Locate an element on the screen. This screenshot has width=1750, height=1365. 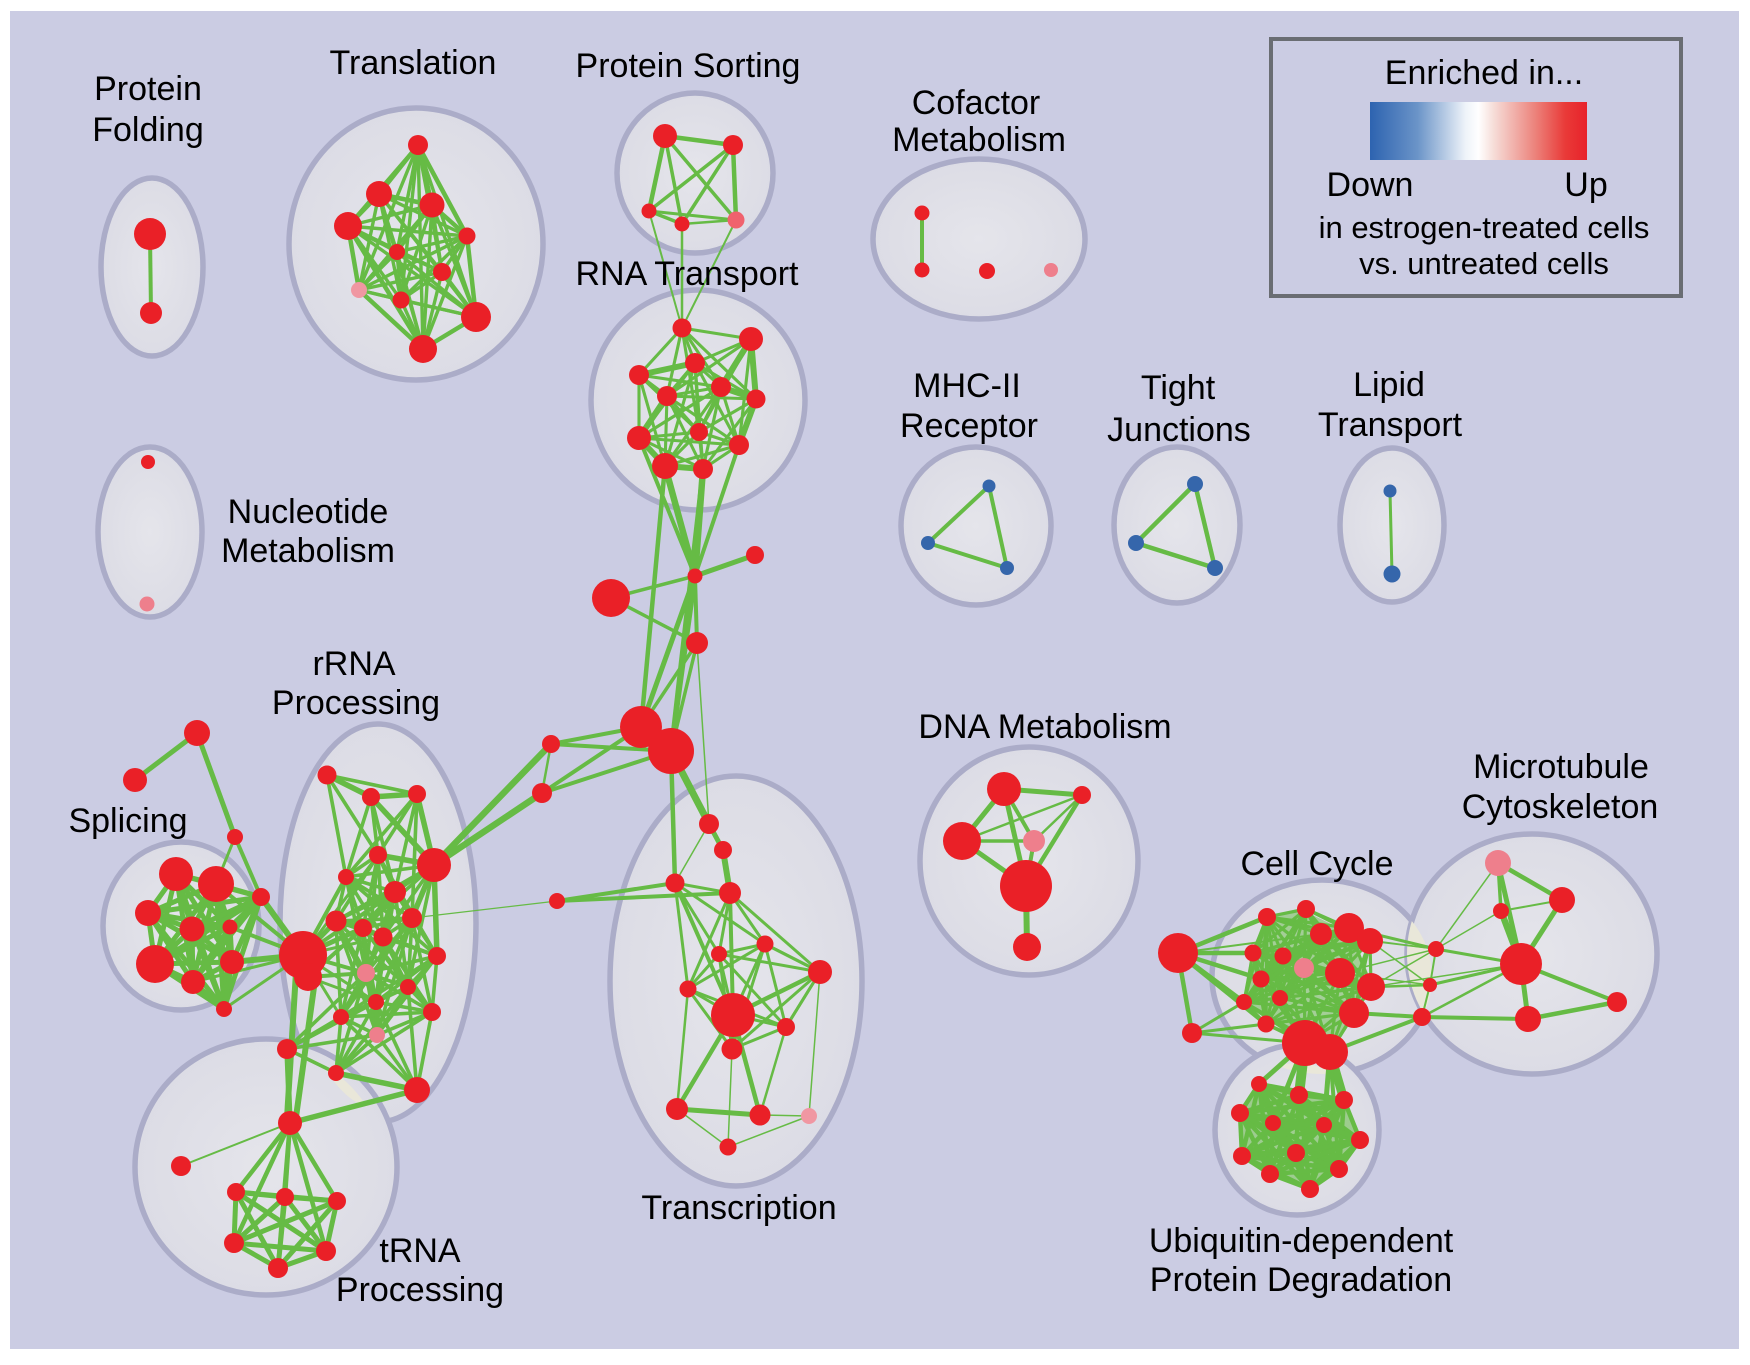
svg-text: Down is located at coordinates (1370, 185).